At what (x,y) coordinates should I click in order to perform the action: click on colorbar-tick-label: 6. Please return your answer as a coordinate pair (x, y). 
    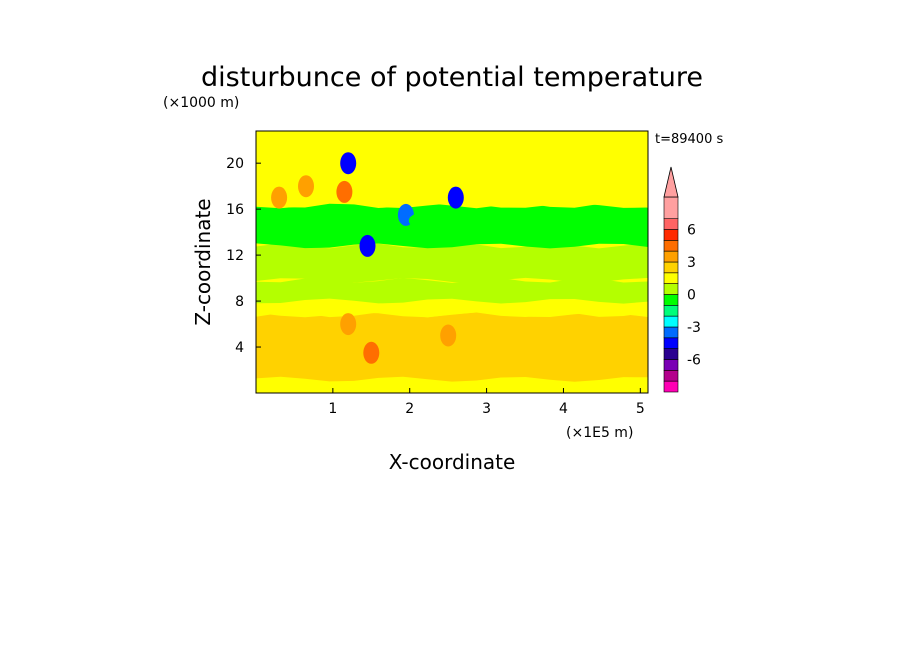
    Looking at the image, I should click on (691, 231).